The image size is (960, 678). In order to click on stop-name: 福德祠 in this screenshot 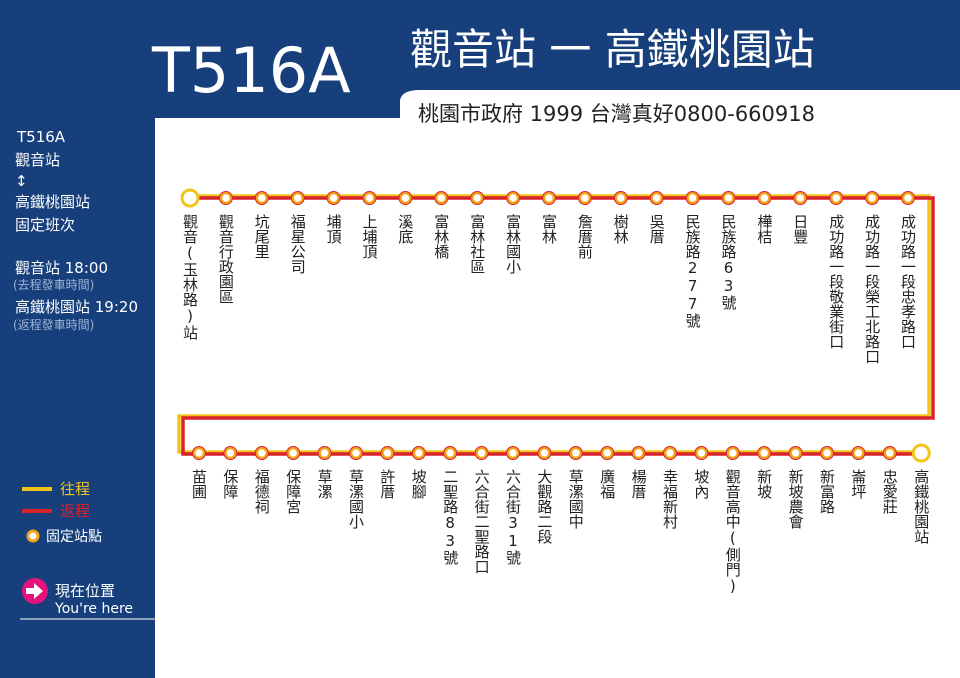, I will do `click(262, 491)`.